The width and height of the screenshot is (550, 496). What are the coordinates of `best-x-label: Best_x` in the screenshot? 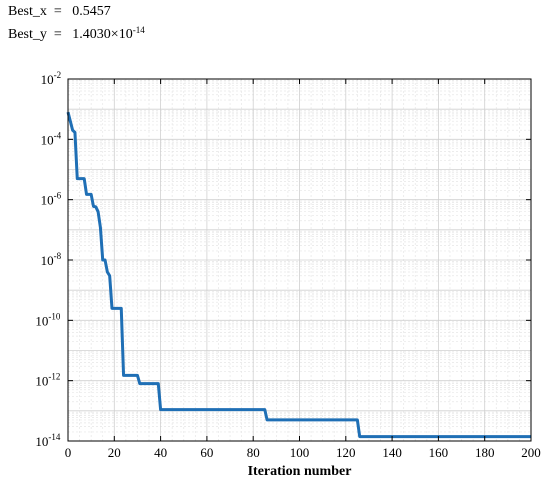 It's located at (27, 11).